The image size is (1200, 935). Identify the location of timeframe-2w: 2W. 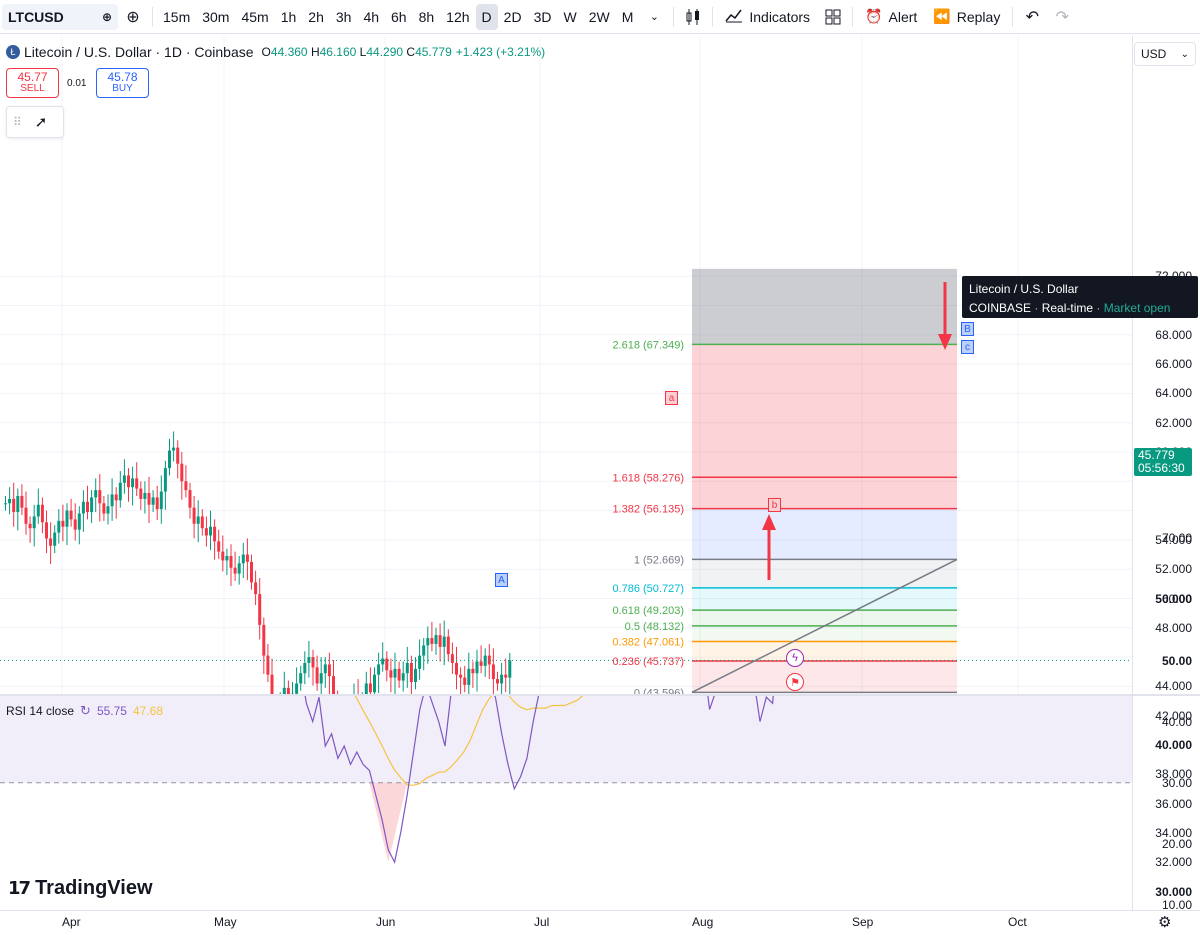
(599, 16).